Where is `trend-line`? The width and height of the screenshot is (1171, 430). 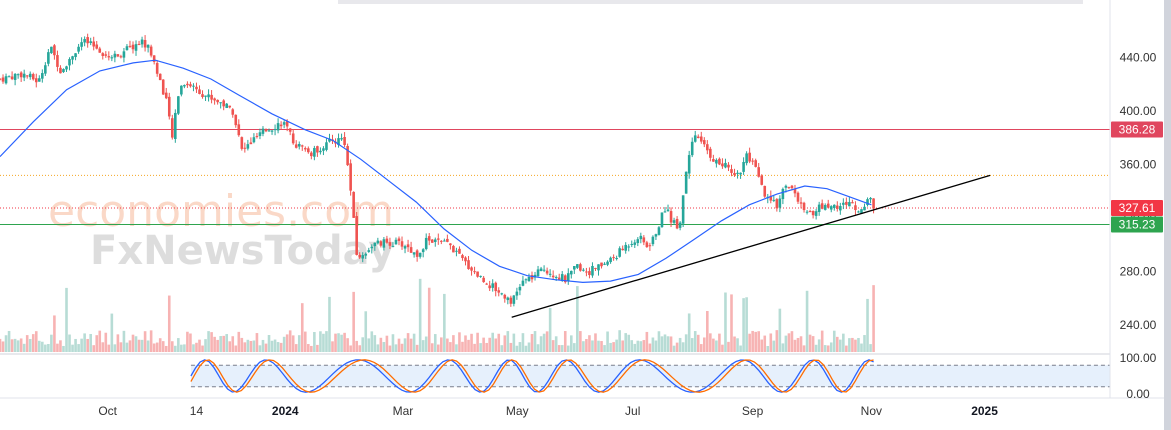
trend-line is located at coordinates (751, 246).